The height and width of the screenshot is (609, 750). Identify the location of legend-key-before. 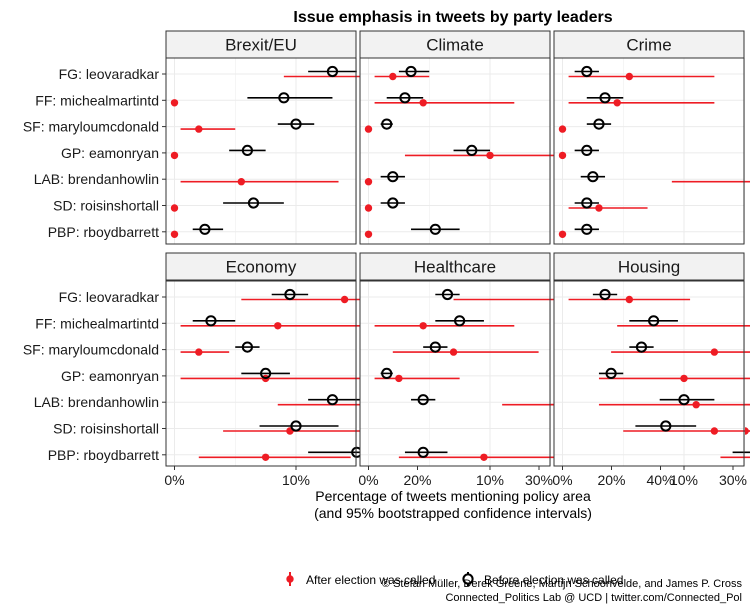
(468, 579).